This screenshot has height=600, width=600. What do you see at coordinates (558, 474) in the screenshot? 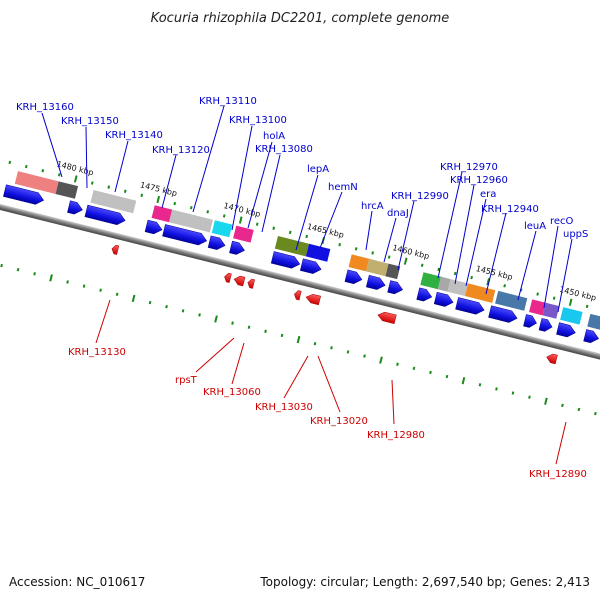
I see `gene-label: KRH_12890` at bounding box center [558, 474].